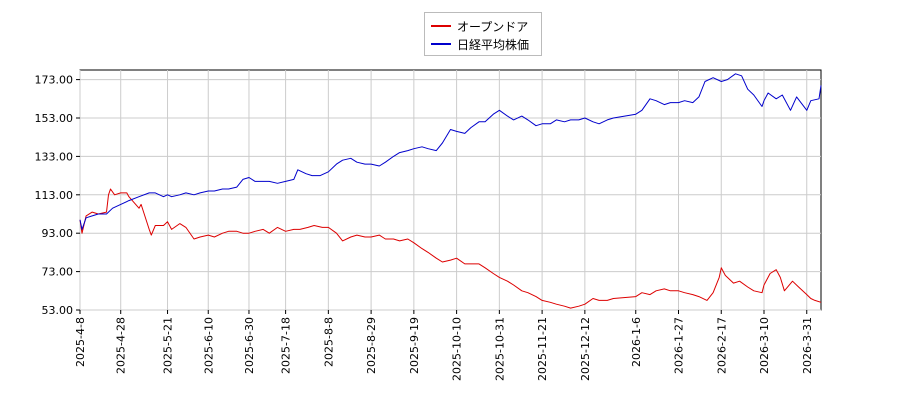  What do you see at coordinates (54, 195) in the screenshot?
I see `y-tick-label: 113.00` at bounding box center [54, 195].